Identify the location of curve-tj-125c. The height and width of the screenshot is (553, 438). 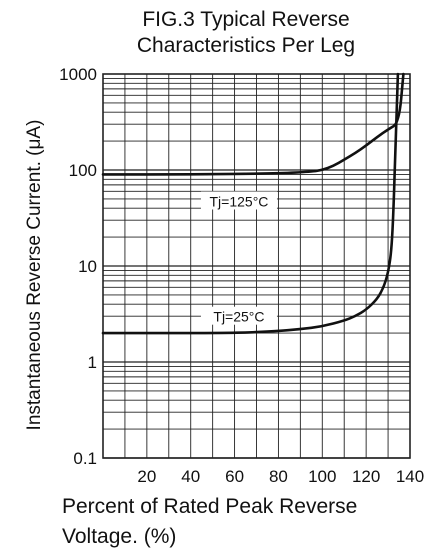
(253, 124).